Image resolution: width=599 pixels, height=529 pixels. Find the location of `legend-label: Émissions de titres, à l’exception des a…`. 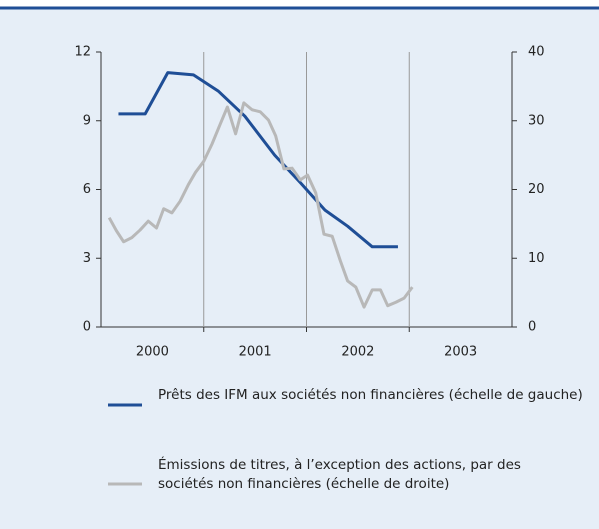

legend-label: Émissions de titres, à l’exception des a… is located at coordinates (339, 474).